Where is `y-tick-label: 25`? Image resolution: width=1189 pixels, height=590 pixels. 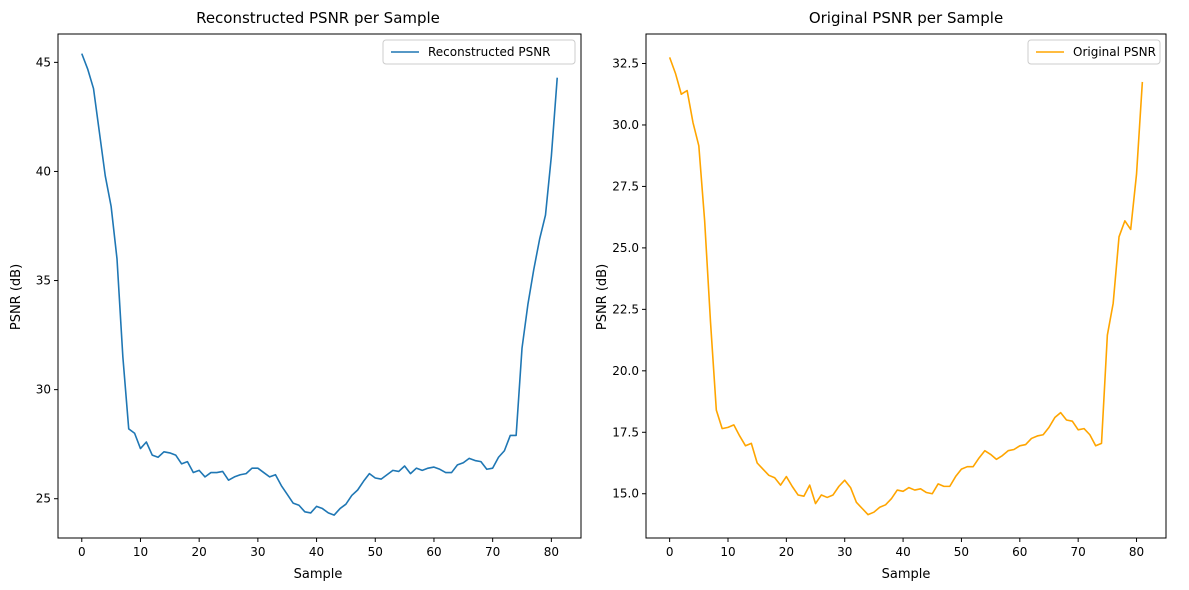 y-tick-label: 25 is located at coordinates (43, 499).